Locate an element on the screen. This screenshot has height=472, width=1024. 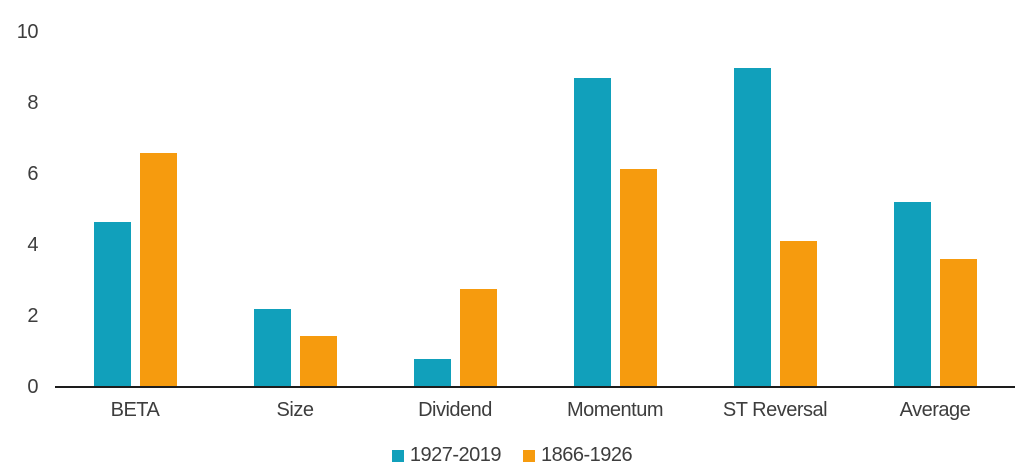
bar-1866-1926-average is located at coordinates (958, 323).